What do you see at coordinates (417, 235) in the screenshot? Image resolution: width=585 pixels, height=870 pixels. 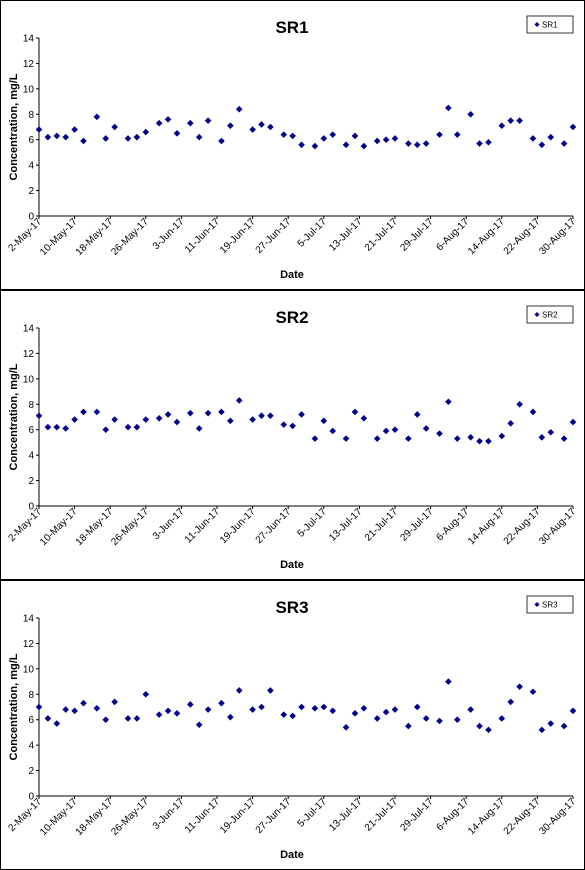 I see `x-tick-label: 29-Jul-17` at bounding box center [417, 235].